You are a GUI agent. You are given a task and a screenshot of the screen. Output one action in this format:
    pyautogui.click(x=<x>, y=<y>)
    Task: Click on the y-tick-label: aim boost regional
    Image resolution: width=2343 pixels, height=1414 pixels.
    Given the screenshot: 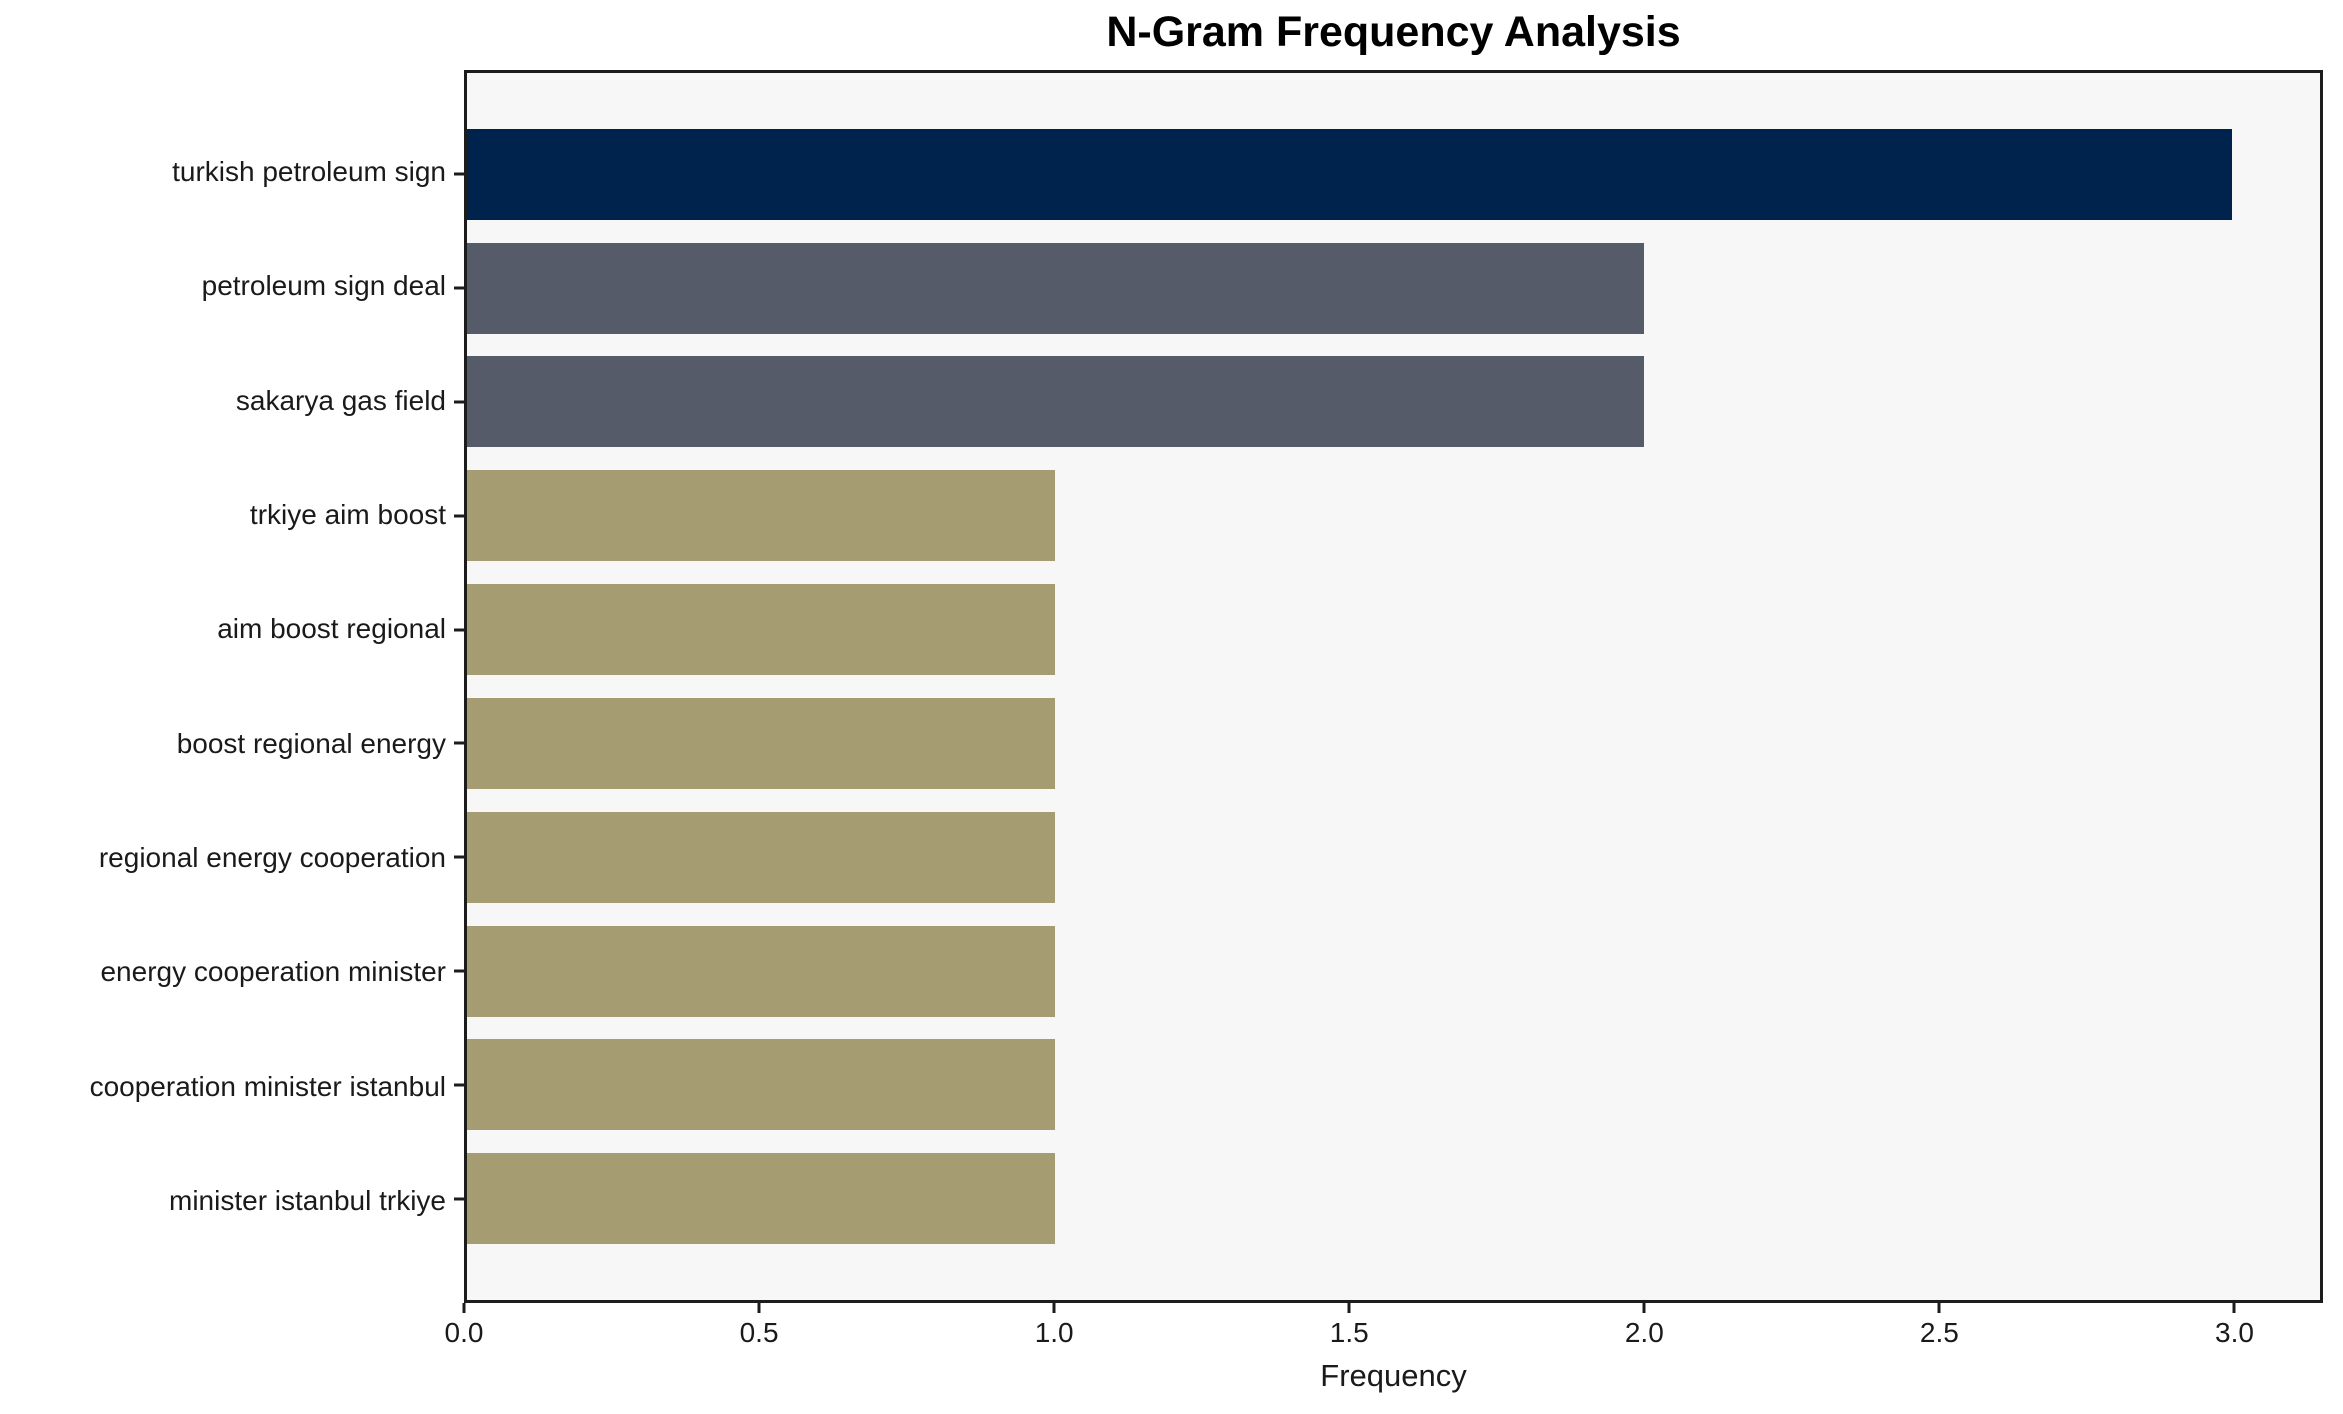 What is the action you would take?
    pyautogui.click(x=331, y=629)
    